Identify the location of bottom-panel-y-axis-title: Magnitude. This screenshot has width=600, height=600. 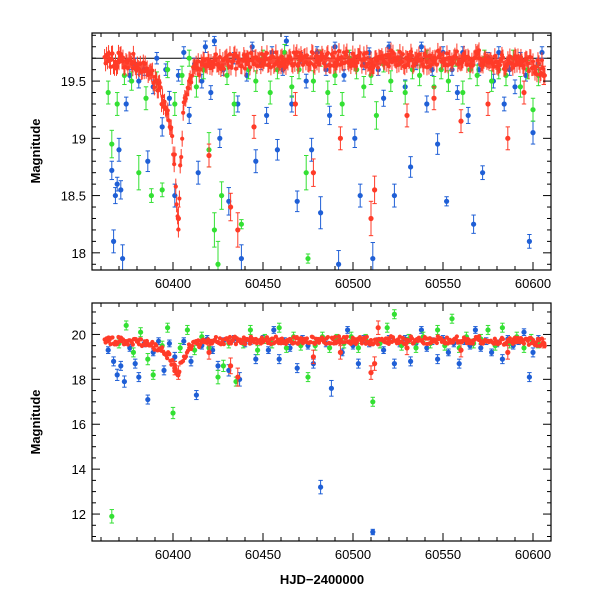
(35, 422).